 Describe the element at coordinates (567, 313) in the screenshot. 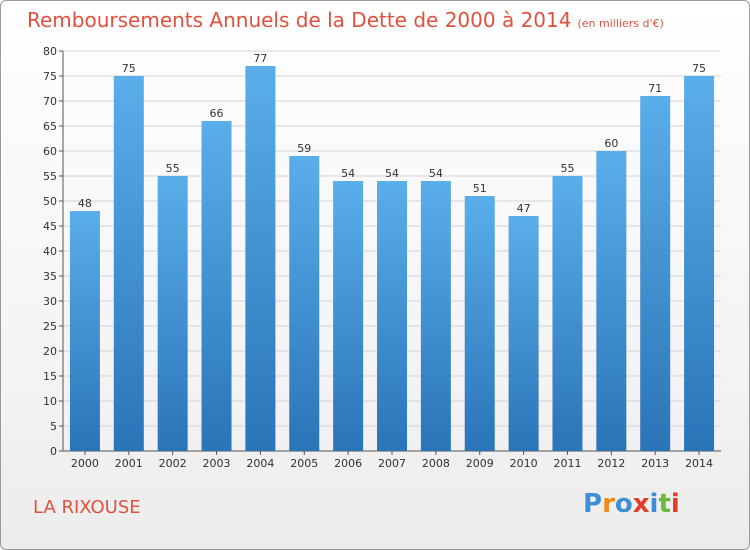

I see `bar-2011` at that location.